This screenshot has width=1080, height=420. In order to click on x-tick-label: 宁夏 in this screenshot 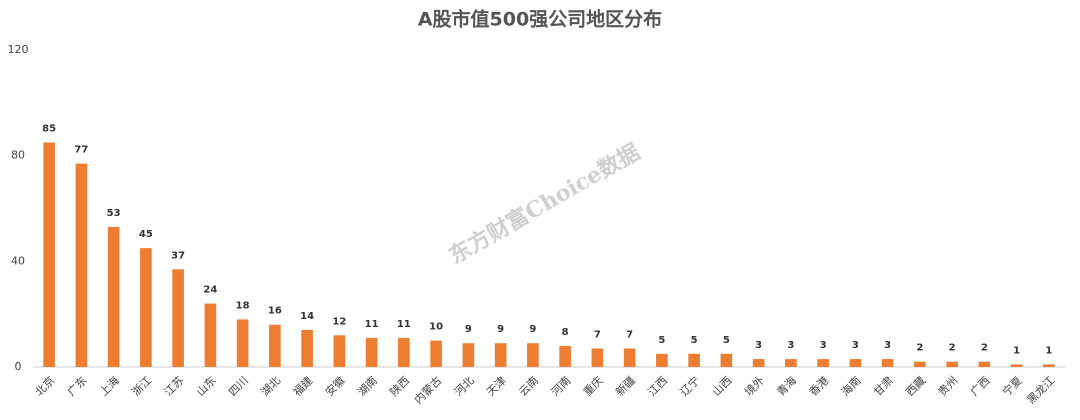, I will do `click(1011, 385)`.